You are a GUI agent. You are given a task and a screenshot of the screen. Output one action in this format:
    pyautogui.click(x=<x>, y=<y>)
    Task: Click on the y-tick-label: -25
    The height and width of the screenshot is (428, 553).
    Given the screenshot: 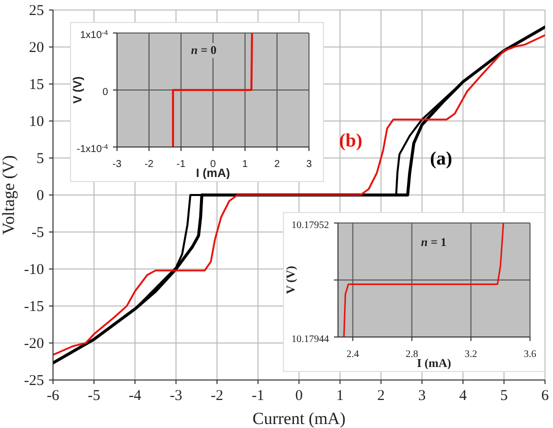 What is the action you would take?
    pyautogui.click(x=34, y=381)
    